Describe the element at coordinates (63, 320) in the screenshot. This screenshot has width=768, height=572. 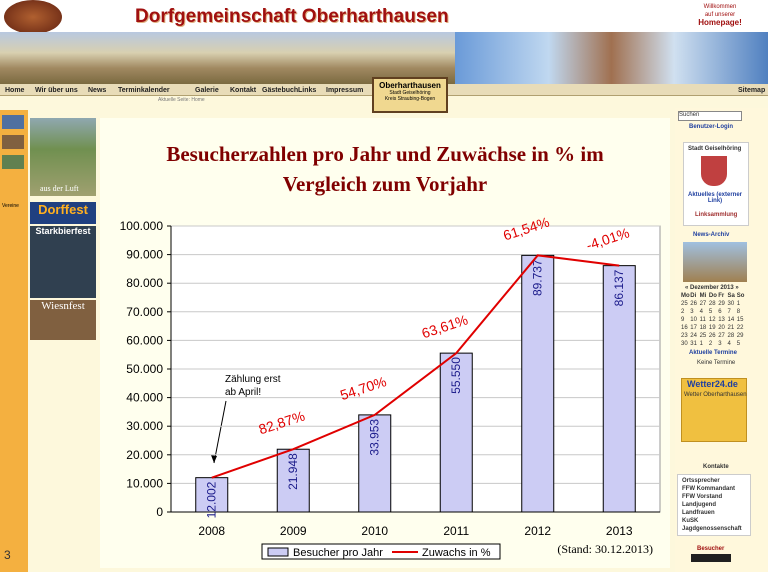
I see `wiesnfest-banner: Wiesnfest` at that location.